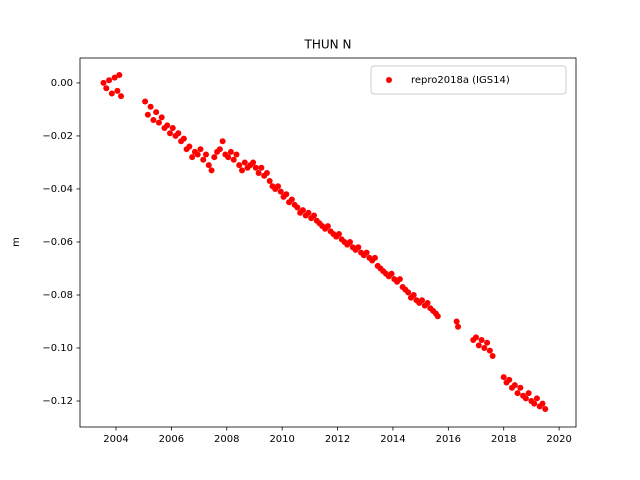 Image resolution: width=640 pixels, height=480 pixels. Describe the element at coordinates (558, 439) in the screenshot. I see `x-tick-label: 2020` at that location.